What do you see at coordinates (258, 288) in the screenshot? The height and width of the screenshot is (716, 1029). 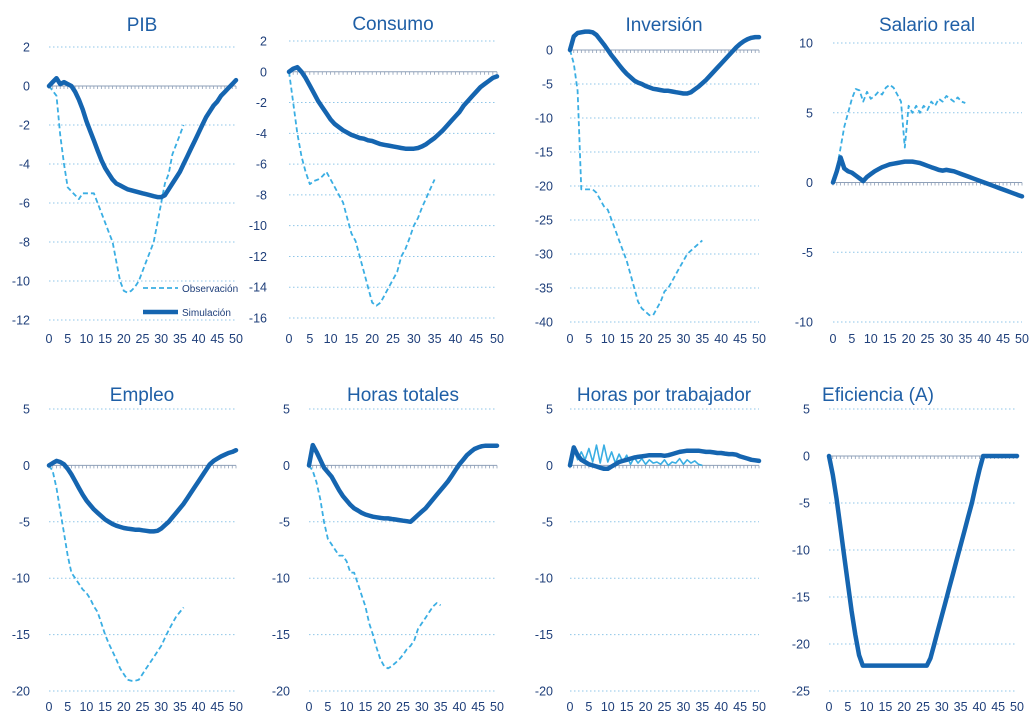 I see `y-tick-label: -14` at bounding box center [258, 288].